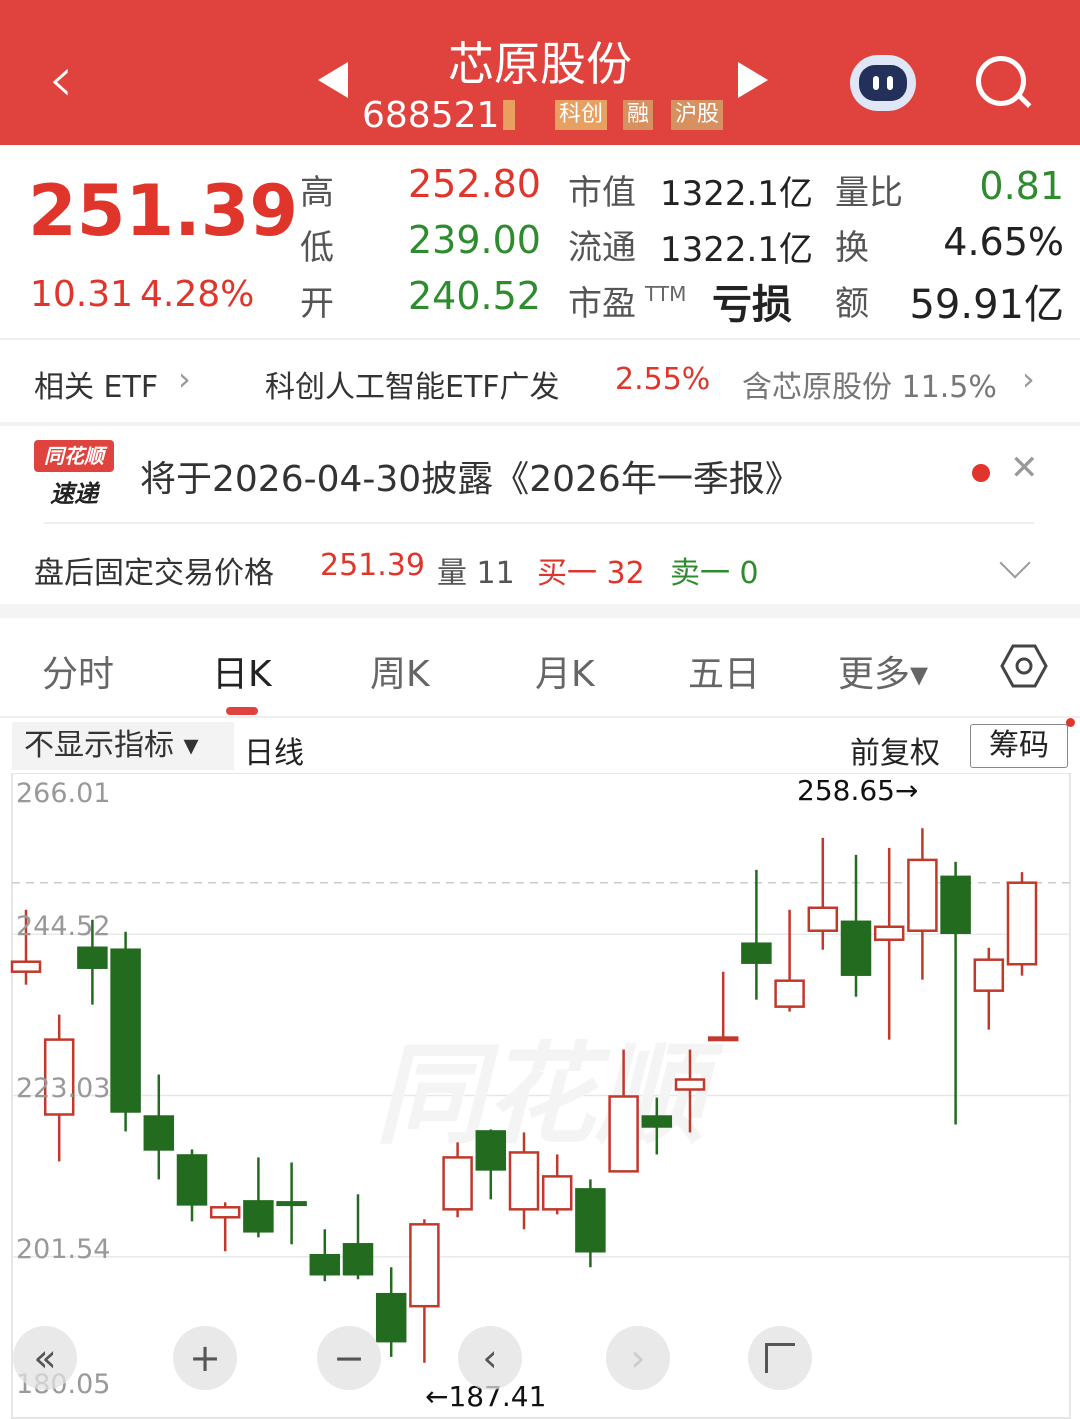 The image size is (1080, 1419). Describe the element at coordinates (242, 674) in the screenshot. I see `tab-daily-k: 日K` at that location.